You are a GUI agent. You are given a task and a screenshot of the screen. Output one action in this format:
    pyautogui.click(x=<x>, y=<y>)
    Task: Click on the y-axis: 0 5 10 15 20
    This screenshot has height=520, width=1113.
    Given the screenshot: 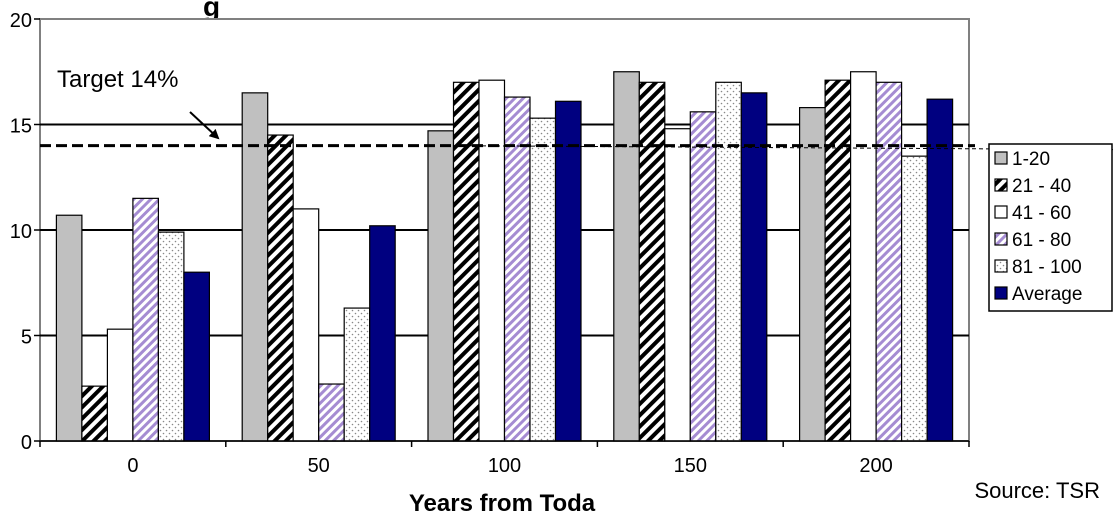 What is the action you would take?
    pyautogui.click(x=25, y=232)
    